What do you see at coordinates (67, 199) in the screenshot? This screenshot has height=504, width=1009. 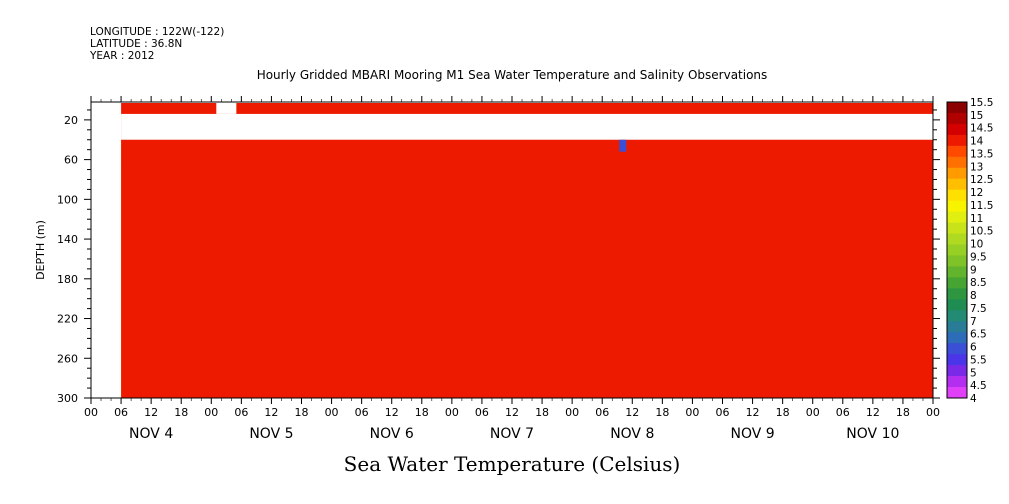 I see `y-tick-label: 100` at bounding box center [67, 199].